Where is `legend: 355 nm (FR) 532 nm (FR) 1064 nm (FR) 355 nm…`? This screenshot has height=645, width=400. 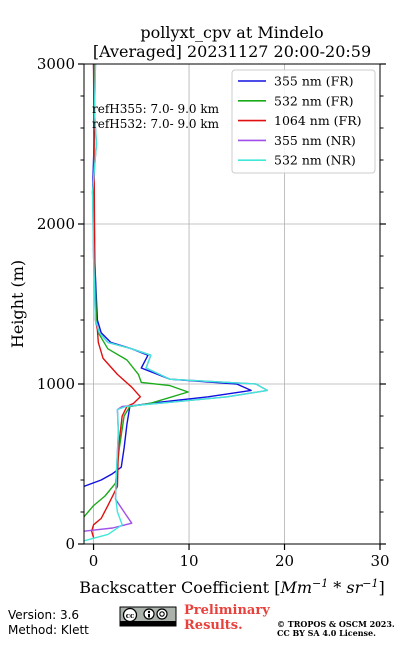 legend: 355 nm (FR) 532 nm (FR) 1064 nm (FR) 355 nm… is located at coordinates (303, 121).